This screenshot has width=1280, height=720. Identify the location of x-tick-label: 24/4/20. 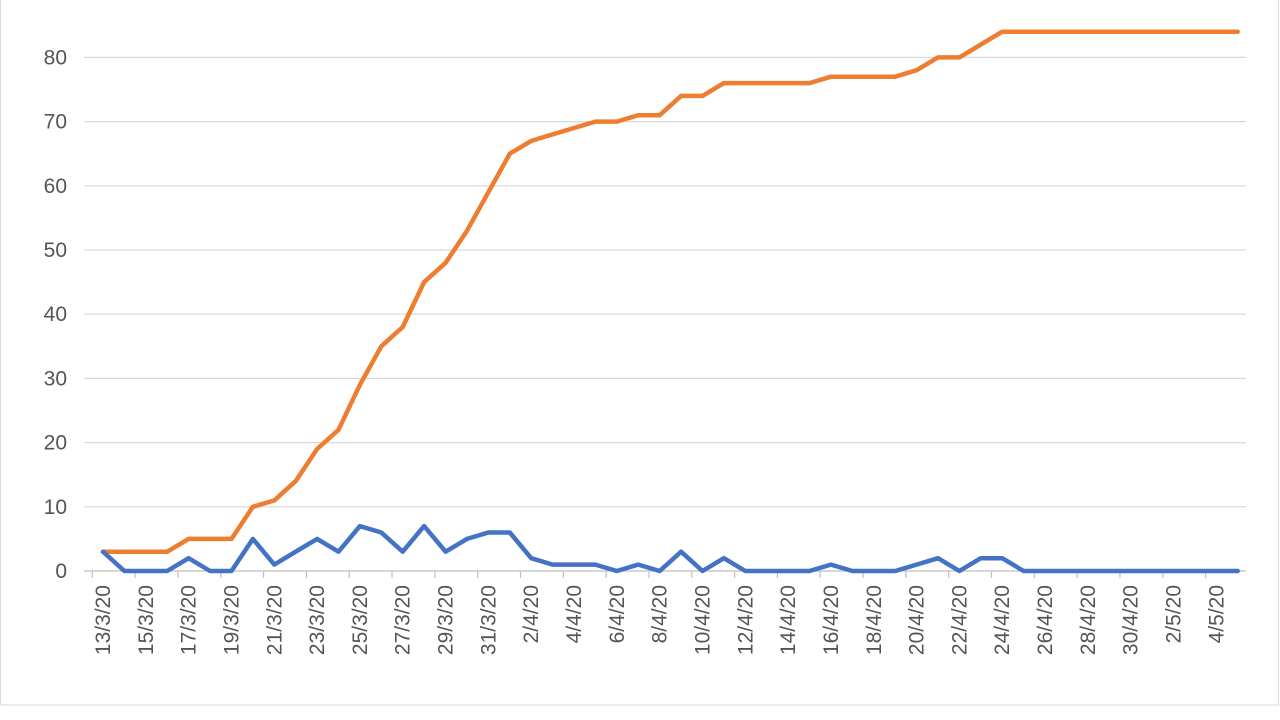
(1002, 620).